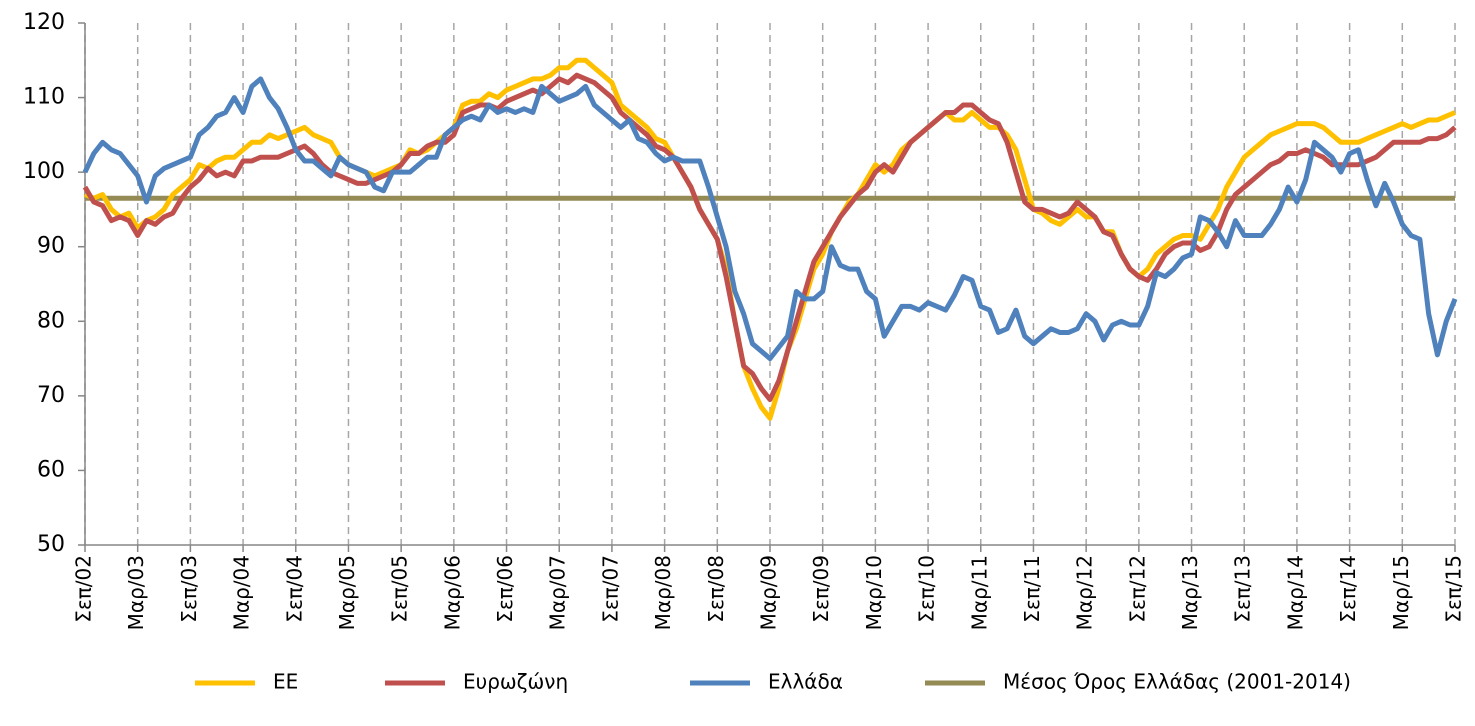 Image resolution: width=1475 pixels, height=726 pixels. Describe the element at coordinates (1177, 682) in the screenshot. I see `legend-label: Μέσος Όρος Ελλάδας (2001-2014)` at that location.